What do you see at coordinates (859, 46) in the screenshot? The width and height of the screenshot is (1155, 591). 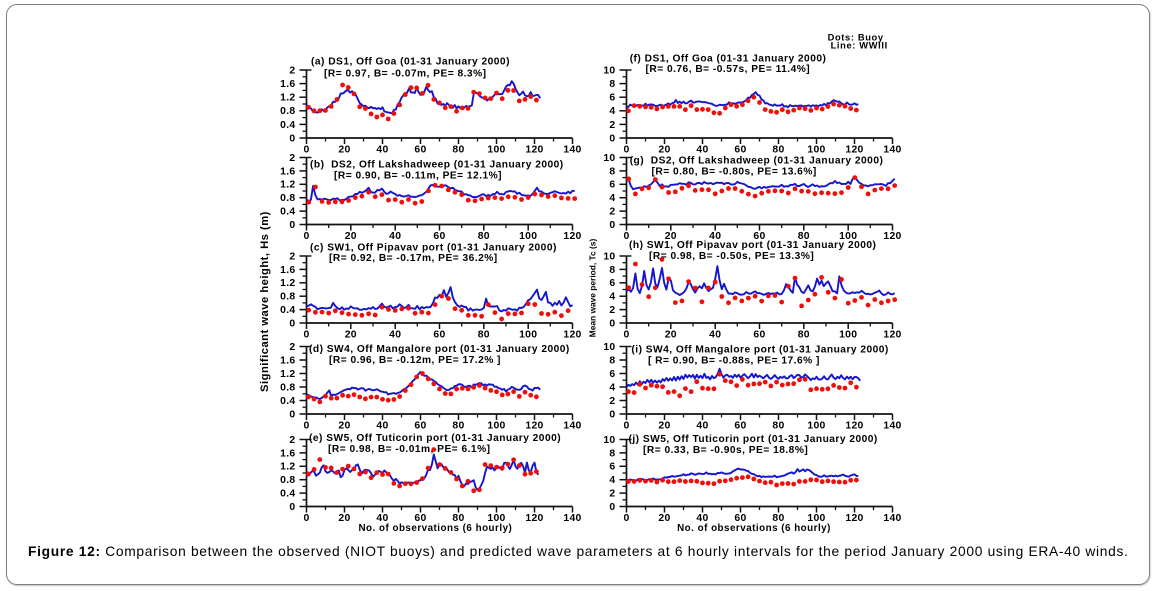 I see `svg-text: Line: WWIII` at bounding box center [859, 46].